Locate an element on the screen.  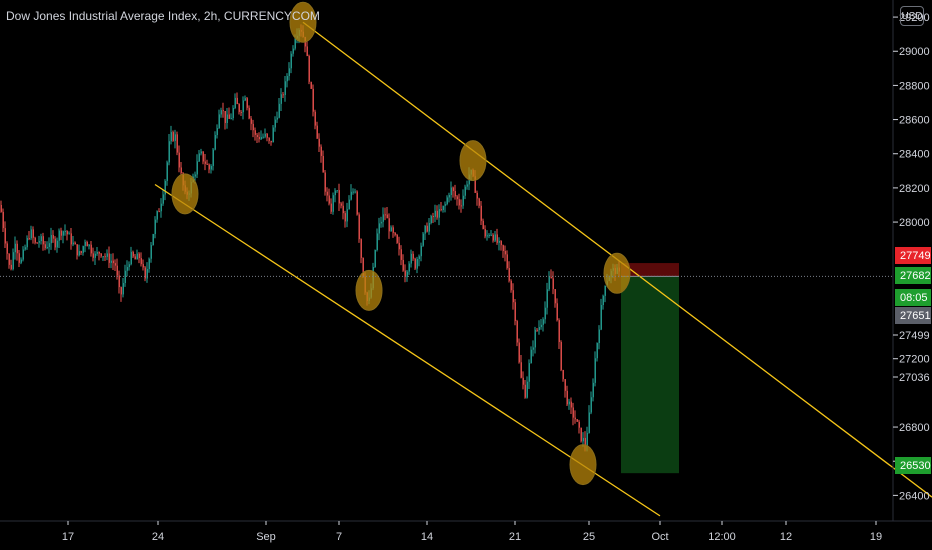
currency-button: USD is located at coordinates (912, 16).